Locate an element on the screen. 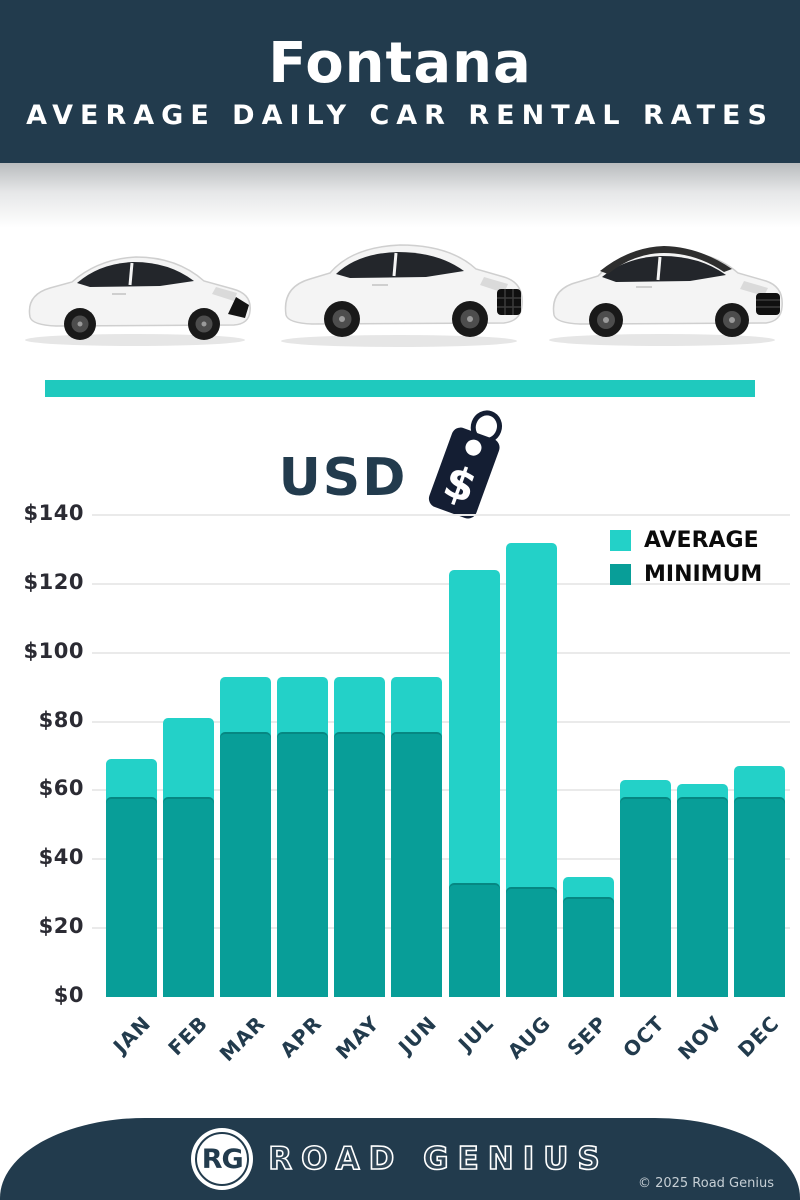 Image resolution: width=800 pixels, height=1200 pixels. legend-row-minimum: MINIMUM is located at coordinates (686, 574).